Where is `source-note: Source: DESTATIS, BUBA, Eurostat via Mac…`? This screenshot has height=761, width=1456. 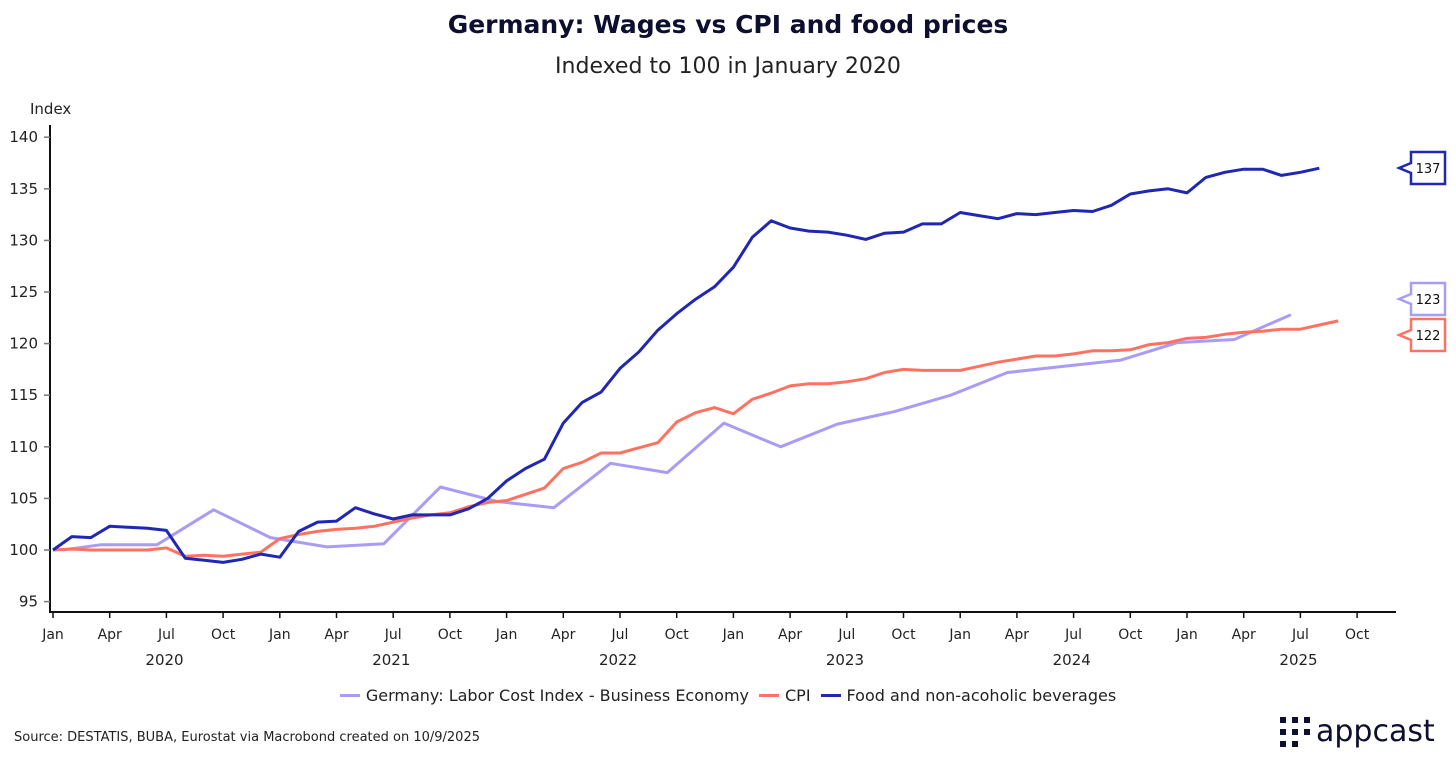 source-note: Source: DESTATIS, BUBA, Eurostat via Mac… is located at coordinates (247, 737).